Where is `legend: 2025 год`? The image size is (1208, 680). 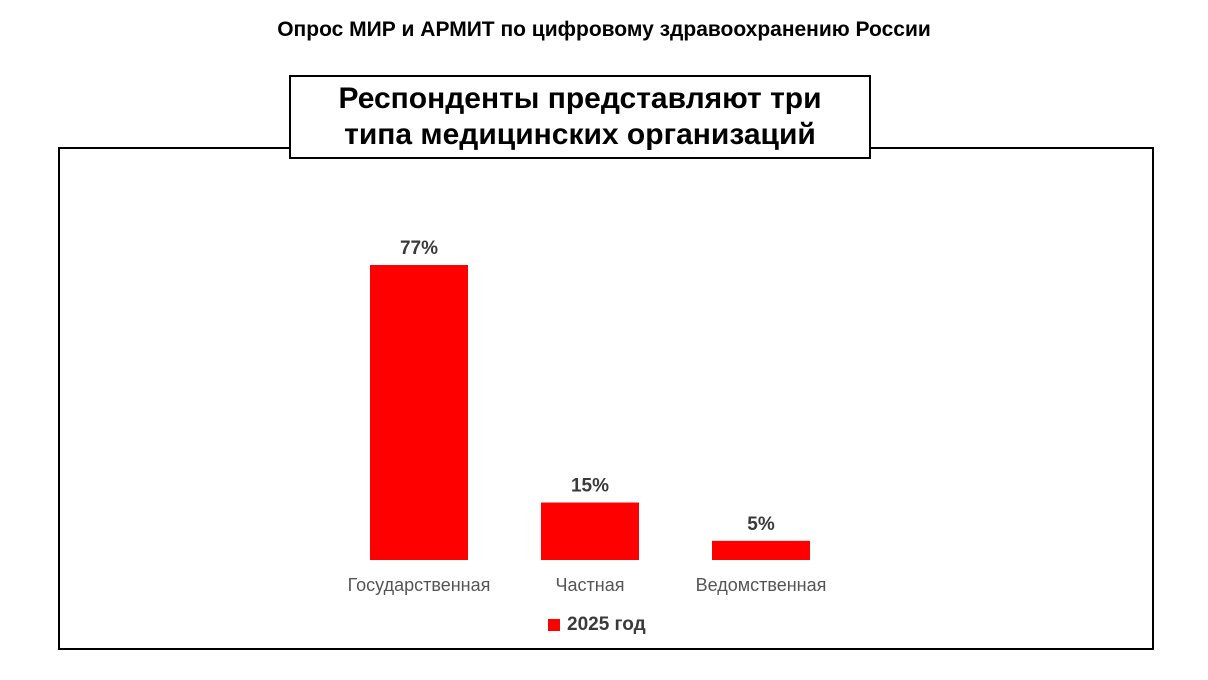 legend: 2025 год is located at coordinates (597, 625).